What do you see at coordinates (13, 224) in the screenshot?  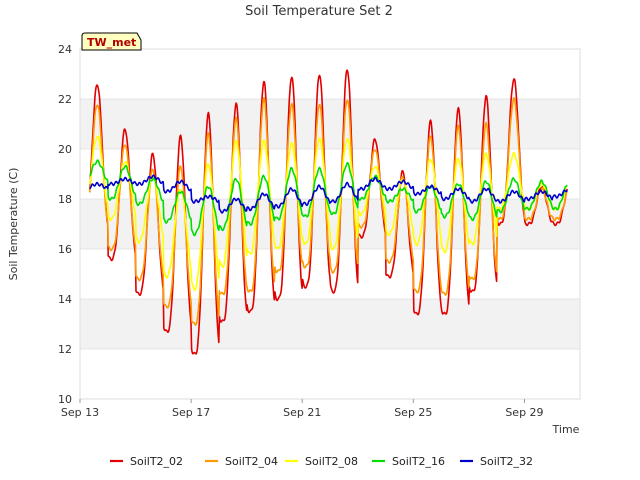 I see `y-axis-label: Soil Temperature (C)` at bounding box center [13, 224].